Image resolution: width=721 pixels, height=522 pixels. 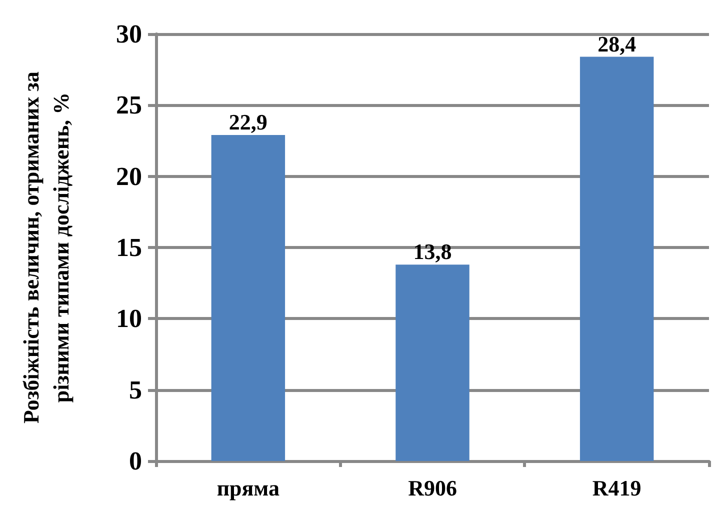 What do you see at coordinates (129, 319) in the screenshot?
I see `y-tick-label: 10` at bounding box center [129, 319].